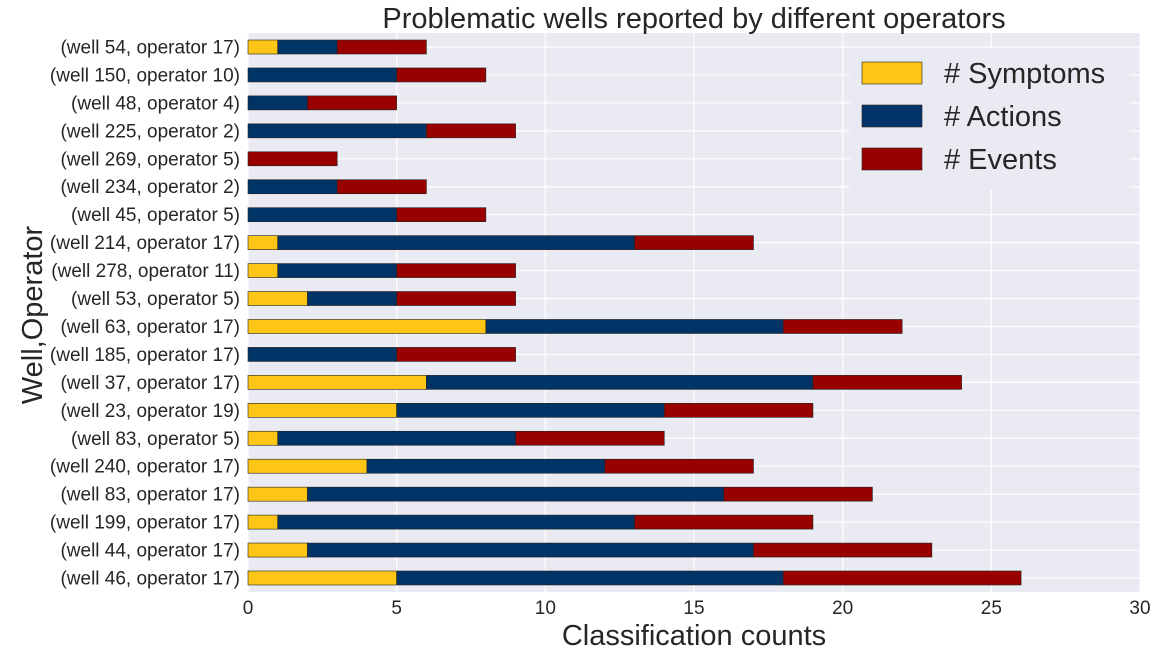 The height and width of the screenshot is (658, 1158). I want to click on x-tick-label: 15, so click(693, 608).